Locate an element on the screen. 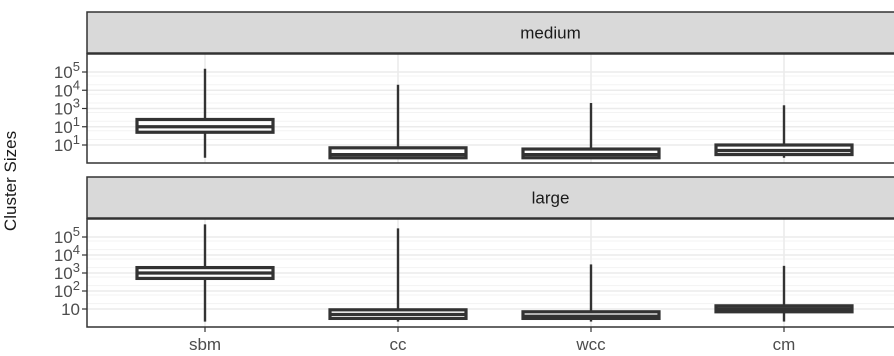 This screenshot has height=356, width=894. x-tick-label: cc is located at coordinates (399, 344).